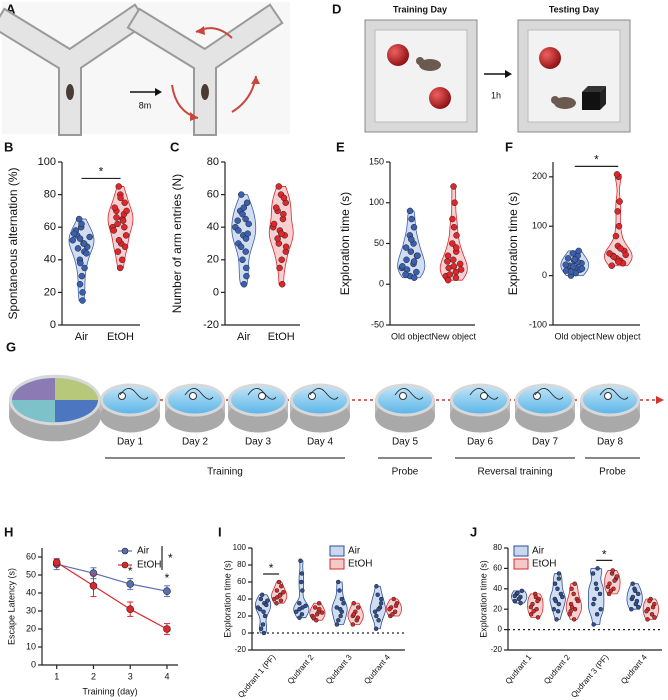 This screenshot has height=700, width=668. Describe the element at coordinates (56, 676) in the screenshot. I see `x-tick-label: 1` at that location.